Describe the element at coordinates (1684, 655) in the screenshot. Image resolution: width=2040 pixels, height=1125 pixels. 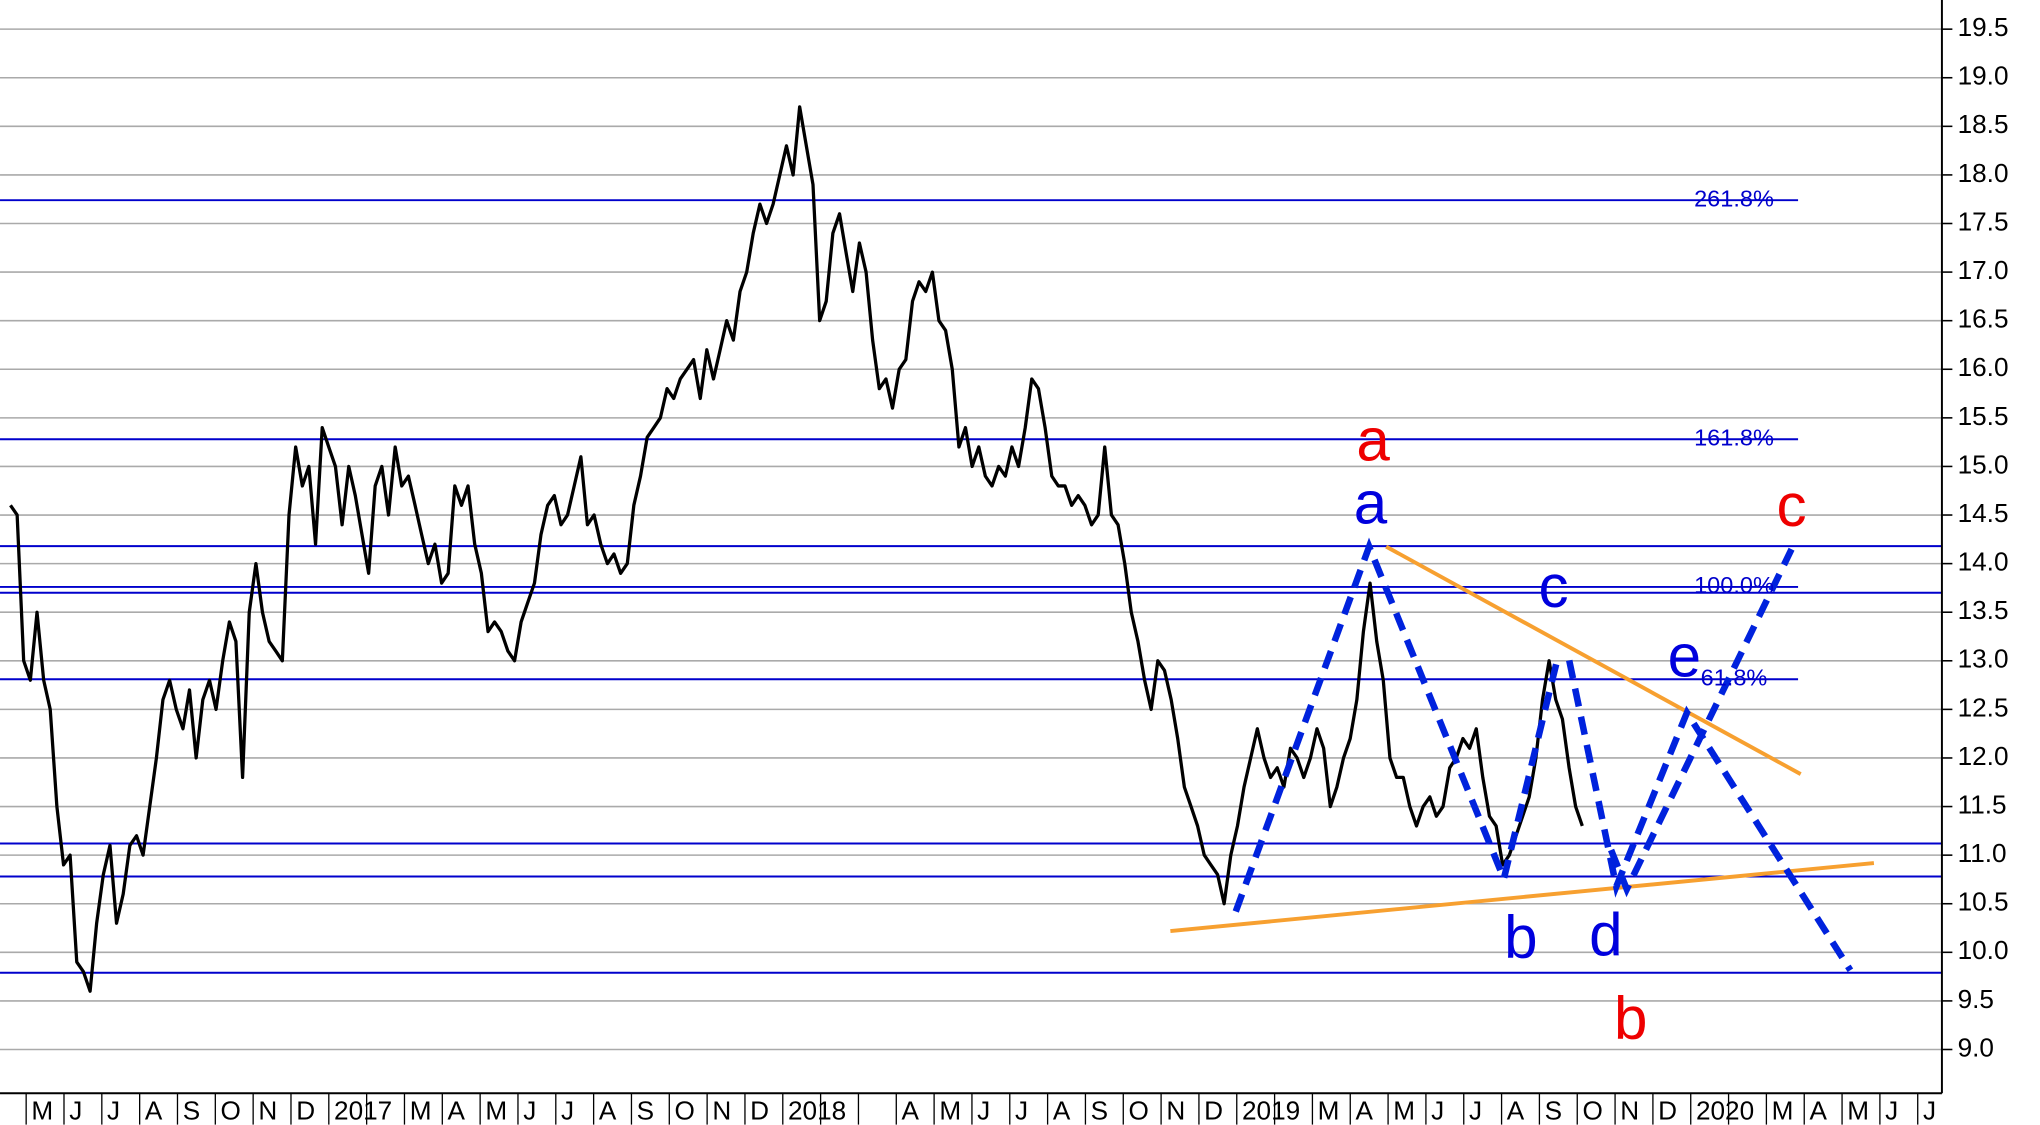
I see `wave-label: e` at that location.